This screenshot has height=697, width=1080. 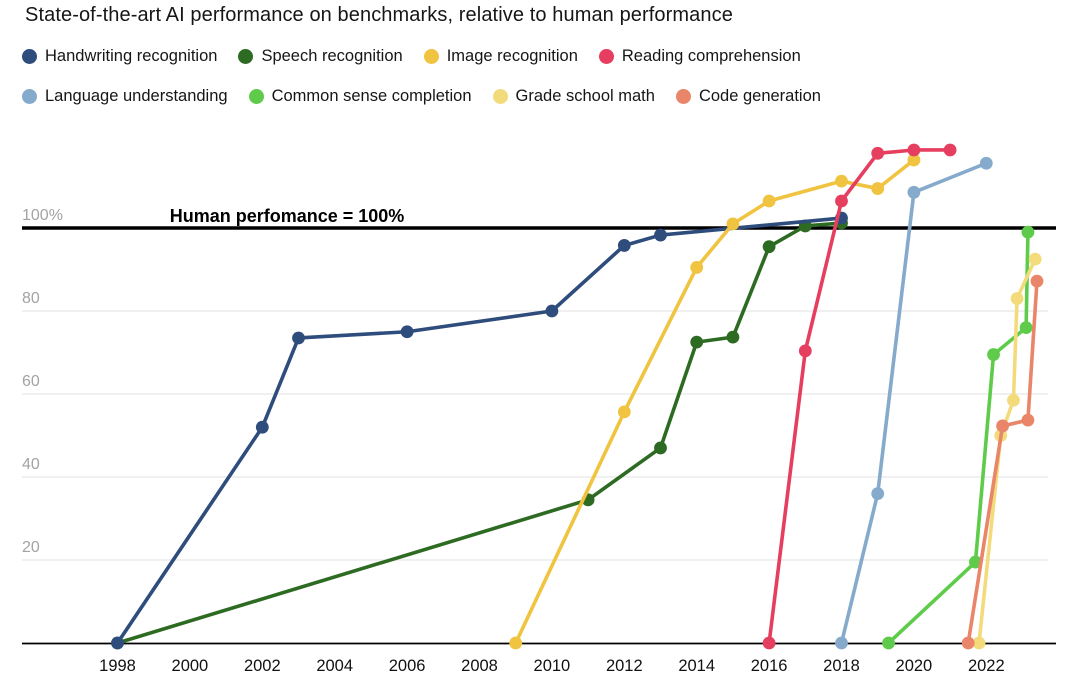 What do you see at coordinates (256, 96) in the screenshot?
I see `legend-dot-common-sense-completion` at bounding box center [256, 96].